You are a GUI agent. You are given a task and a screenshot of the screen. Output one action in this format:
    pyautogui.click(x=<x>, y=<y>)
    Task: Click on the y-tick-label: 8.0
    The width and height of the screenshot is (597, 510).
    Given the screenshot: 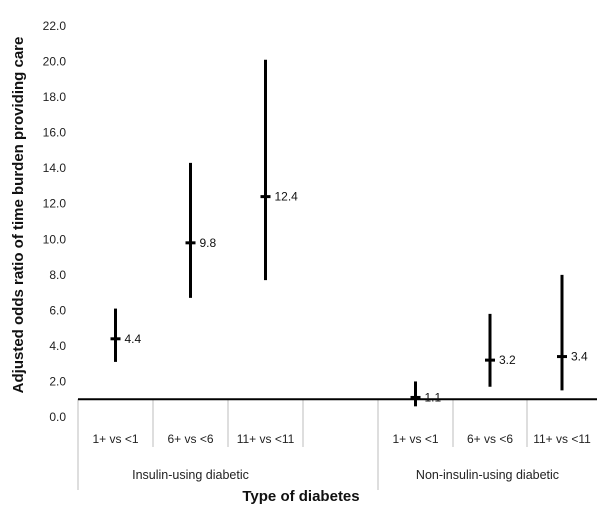 What is the action you would take?
    pyautogui.click(x=57, y=275)
    